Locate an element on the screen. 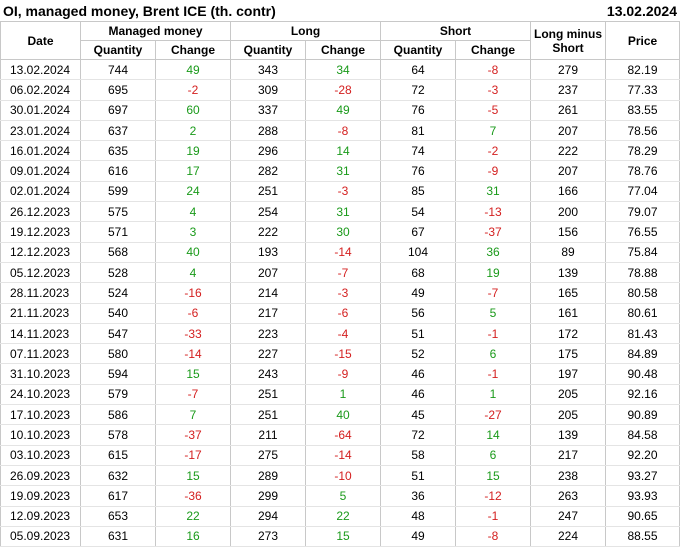  value-cell: -5 is located at coordinates (493, 110).